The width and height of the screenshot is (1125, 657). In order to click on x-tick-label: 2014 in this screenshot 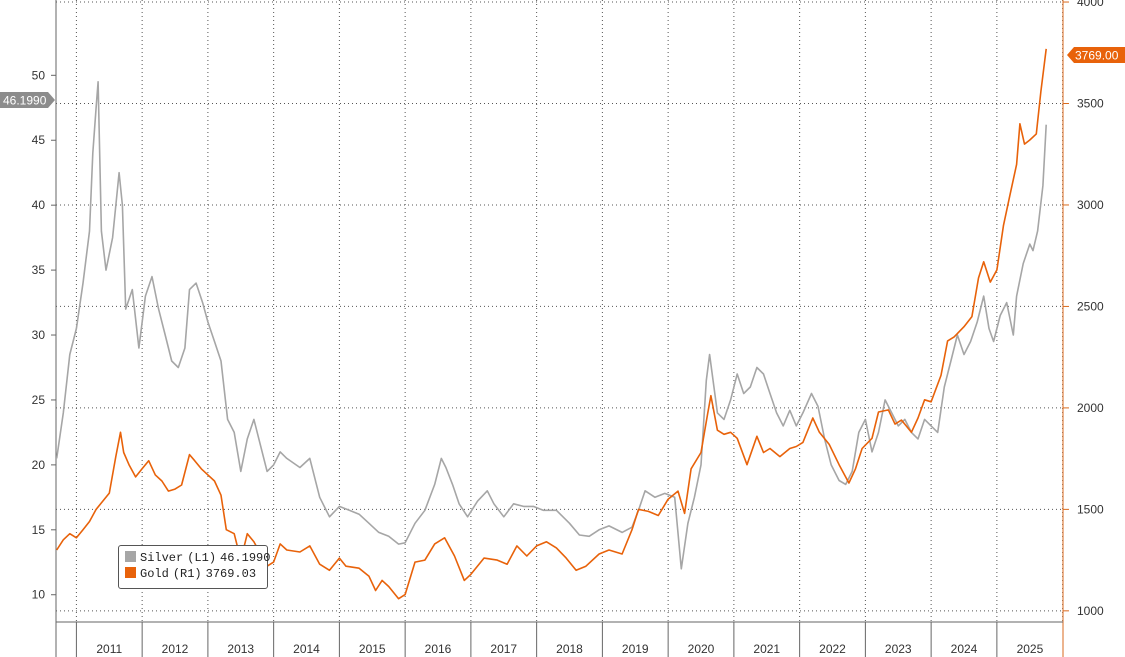, I will do `click(306, 649)`.